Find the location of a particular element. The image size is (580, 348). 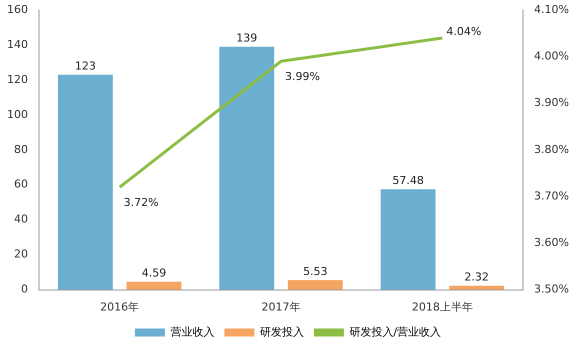

y-tick-label: 80 is located at coordinates (21, 149).